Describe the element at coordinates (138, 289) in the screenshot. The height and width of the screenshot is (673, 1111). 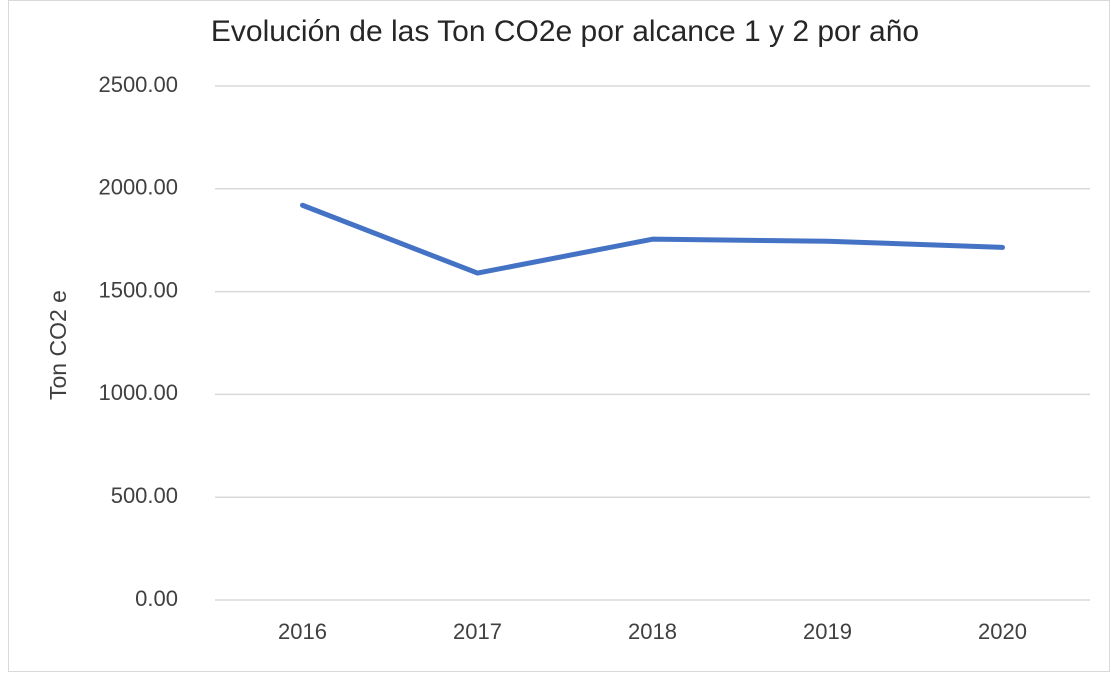
I see `y-tick-label: 1500.00` at that location.